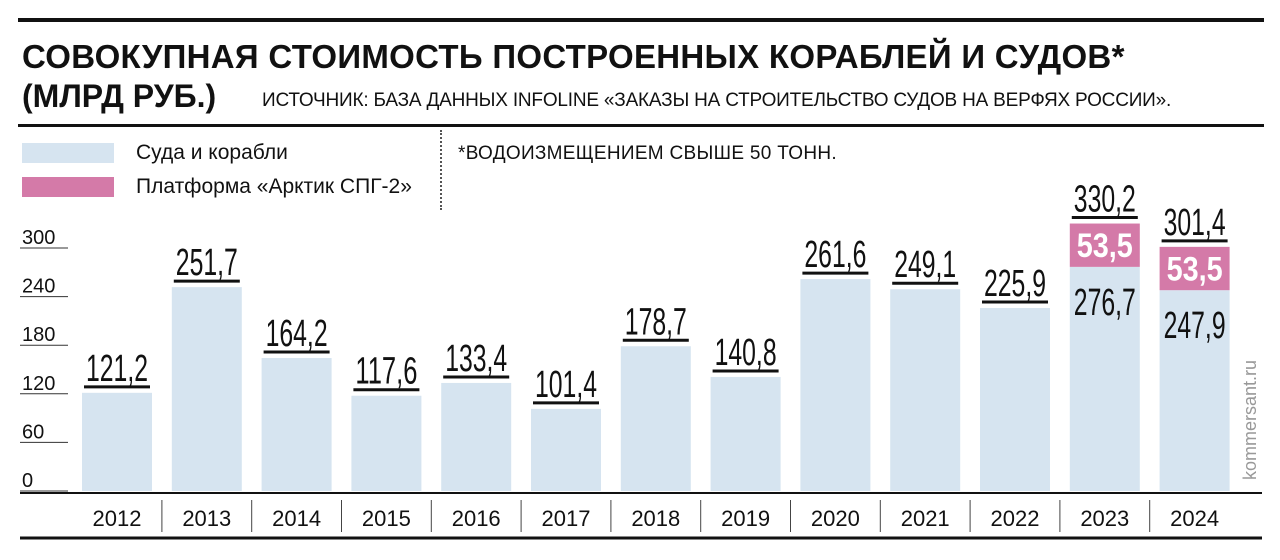  I want to click on ships-value-label: 247,9, so click(1195, 326).